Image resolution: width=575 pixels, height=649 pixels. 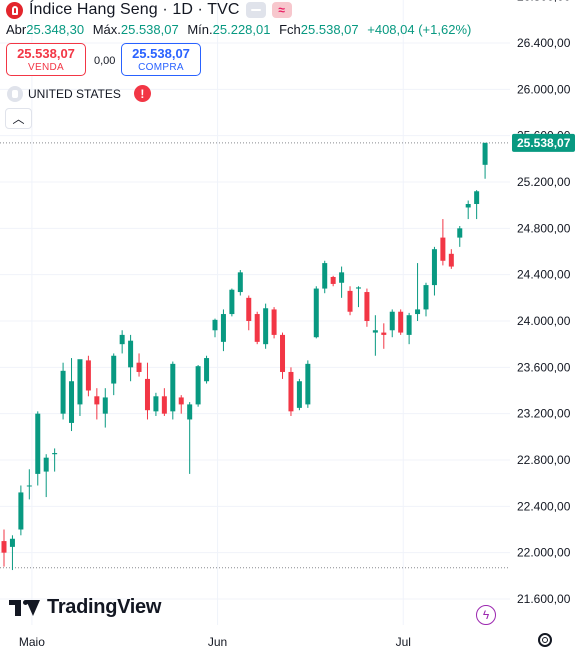 I want to click on high-value: 25.538,07, so click(x=149, y=29).